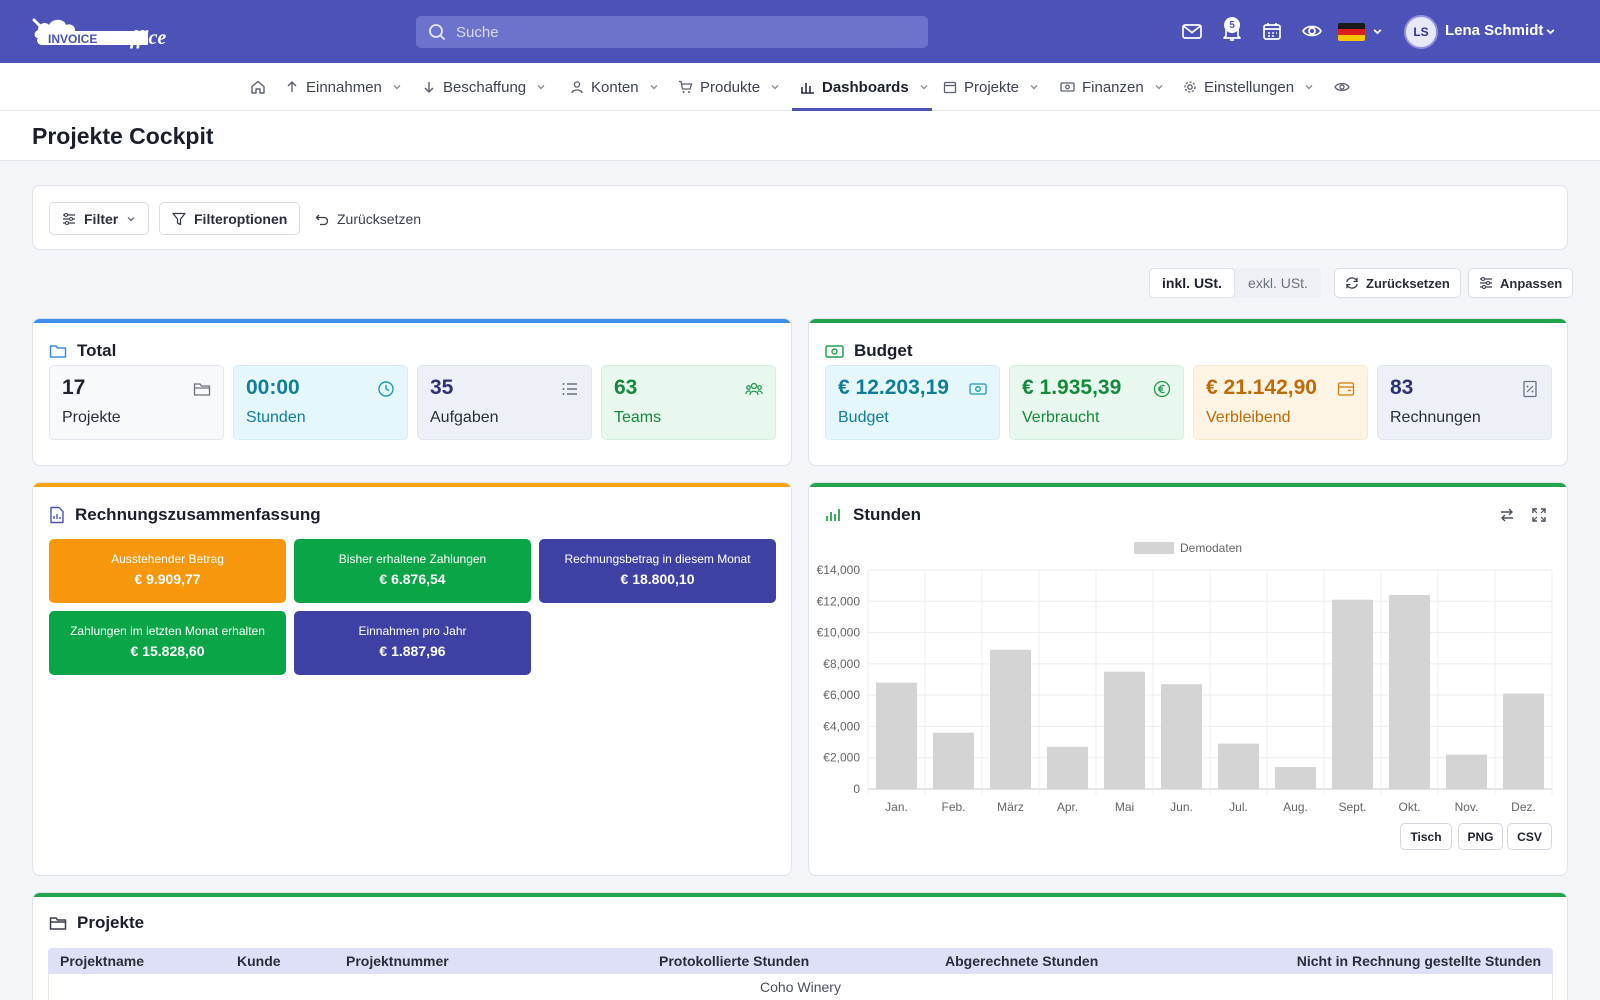 The height and width of the screenshot is (1000, 1600). What do you see at coordinates (368, 218) in the screenshot?
I see `filter-reset-button: Zurücksetzen` at bounding box center [368, 218].